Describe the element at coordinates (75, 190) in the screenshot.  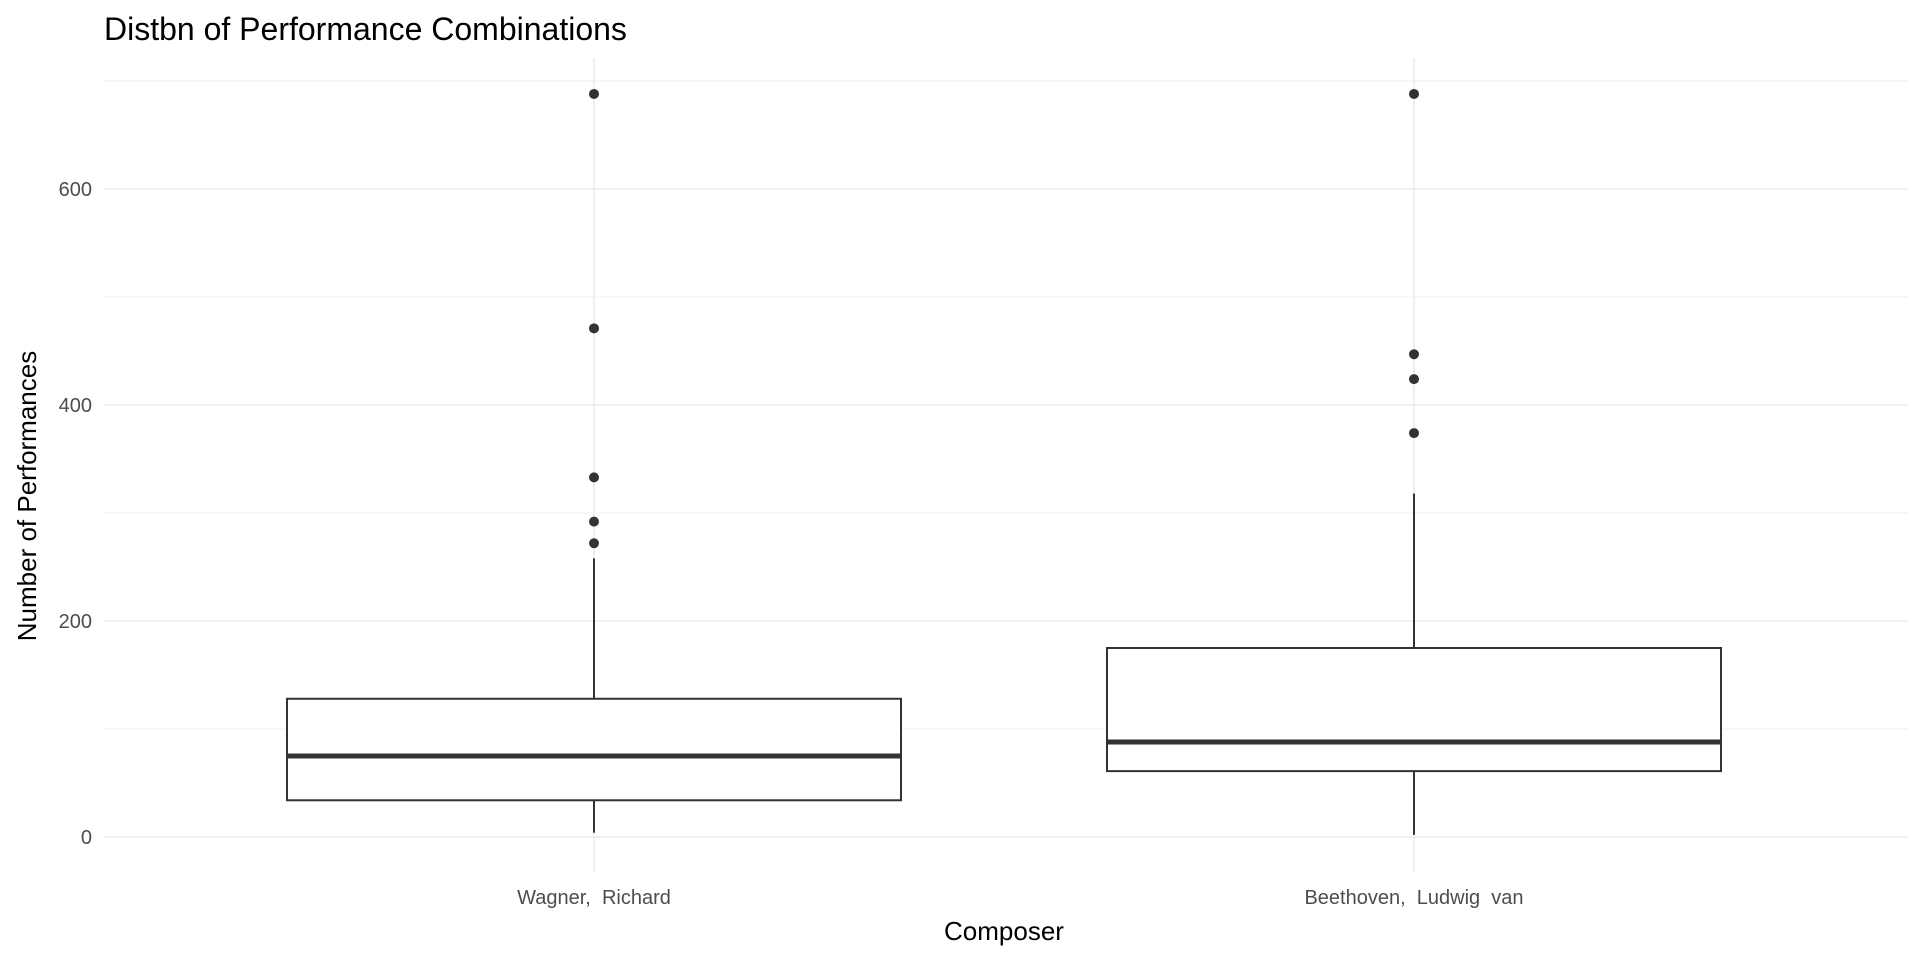
I see `y-tick-label: 600` at that location.